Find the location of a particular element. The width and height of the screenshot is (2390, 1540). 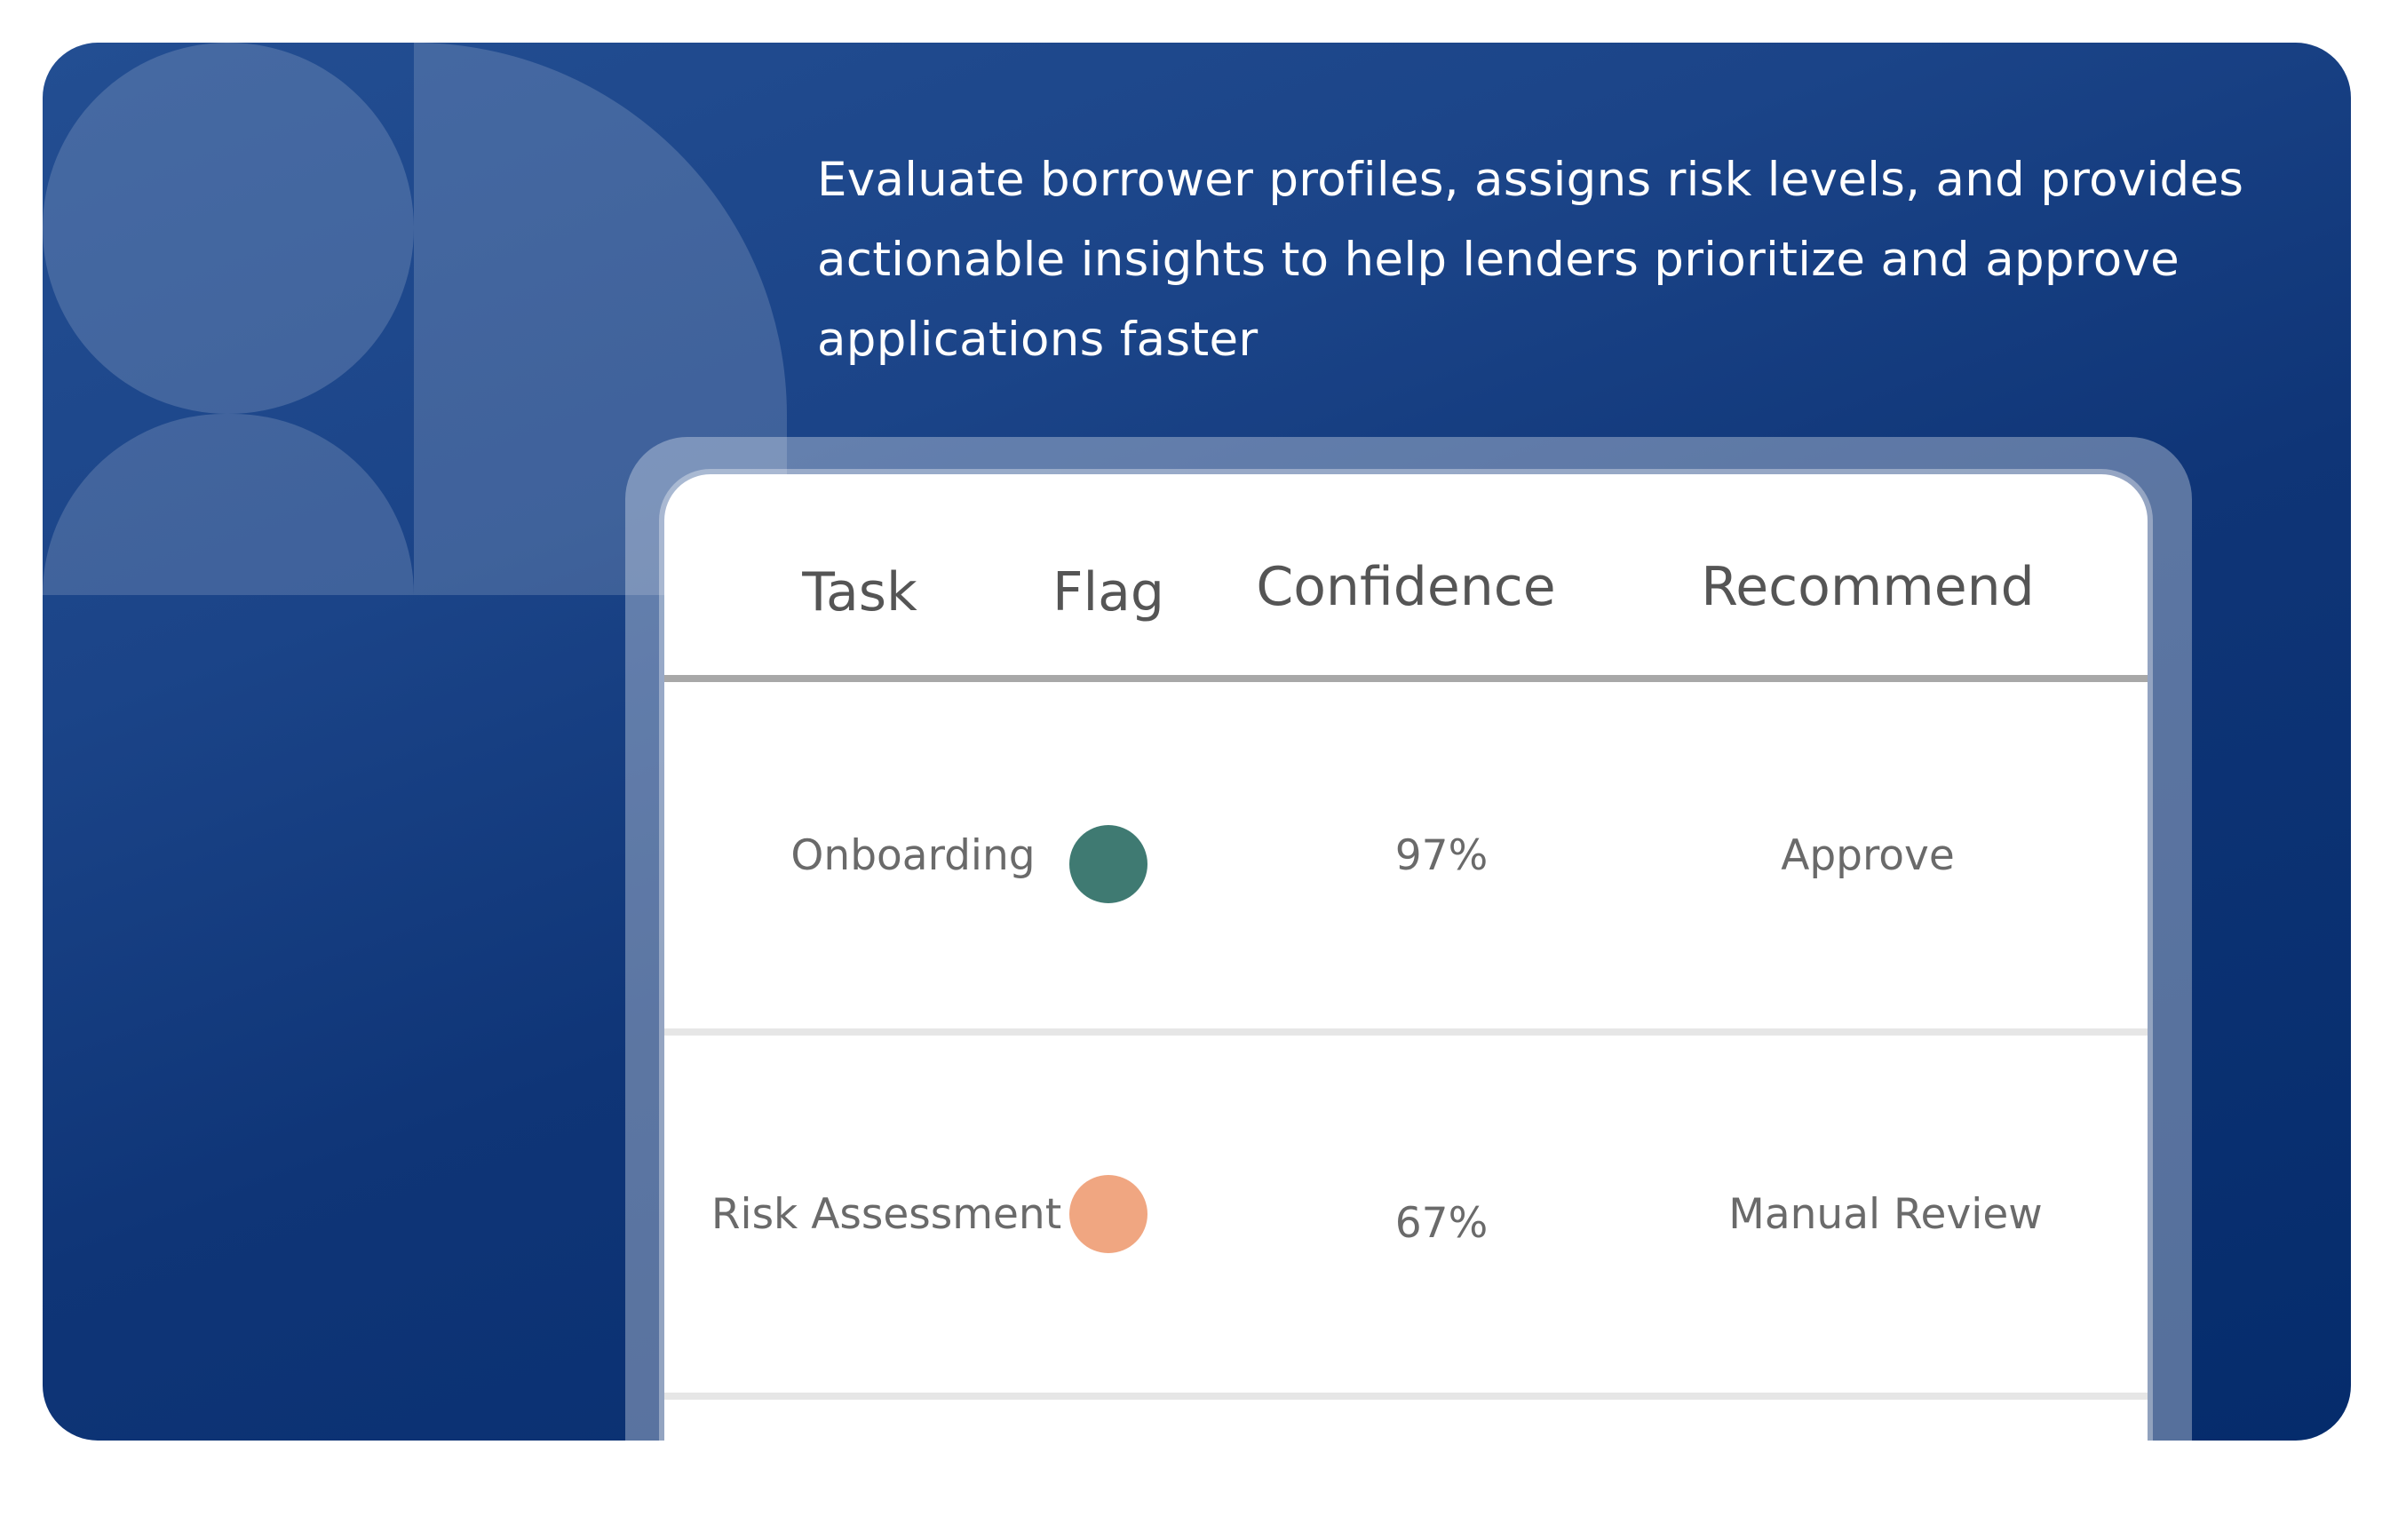

decorative-half-circle-shape is located at coordinates (228, 505).